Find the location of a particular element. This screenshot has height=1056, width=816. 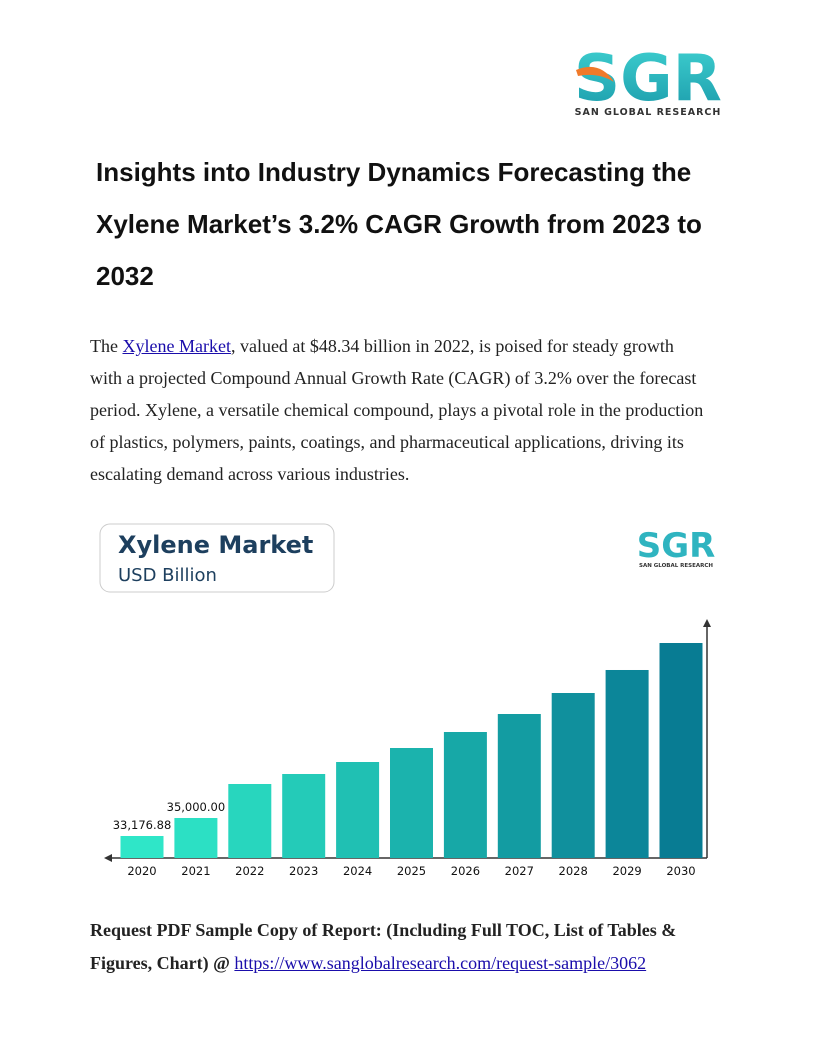

x-tick-label: 2028 is located at coordinates (573, 871).